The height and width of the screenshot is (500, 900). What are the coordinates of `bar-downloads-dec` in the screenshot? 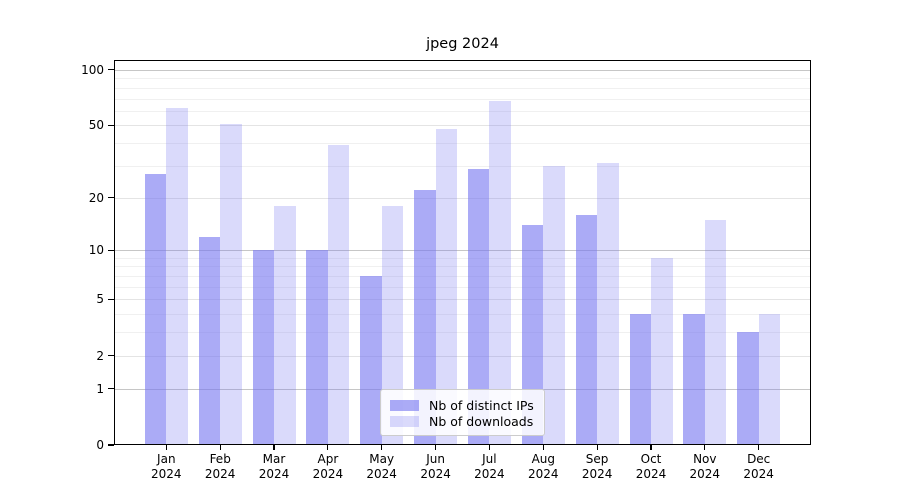 It's located at (769, 379).